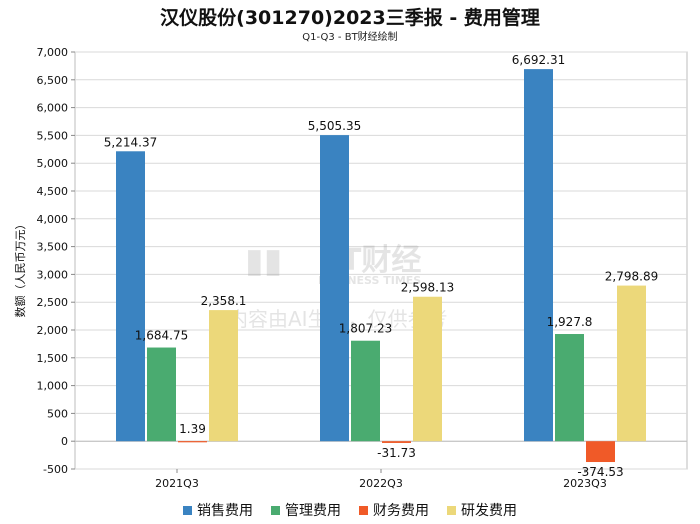 Image resolution: width=700 pixels, height=524 pixels. I want to click on bar-销售费用-2023Q3, so click(538, 255).